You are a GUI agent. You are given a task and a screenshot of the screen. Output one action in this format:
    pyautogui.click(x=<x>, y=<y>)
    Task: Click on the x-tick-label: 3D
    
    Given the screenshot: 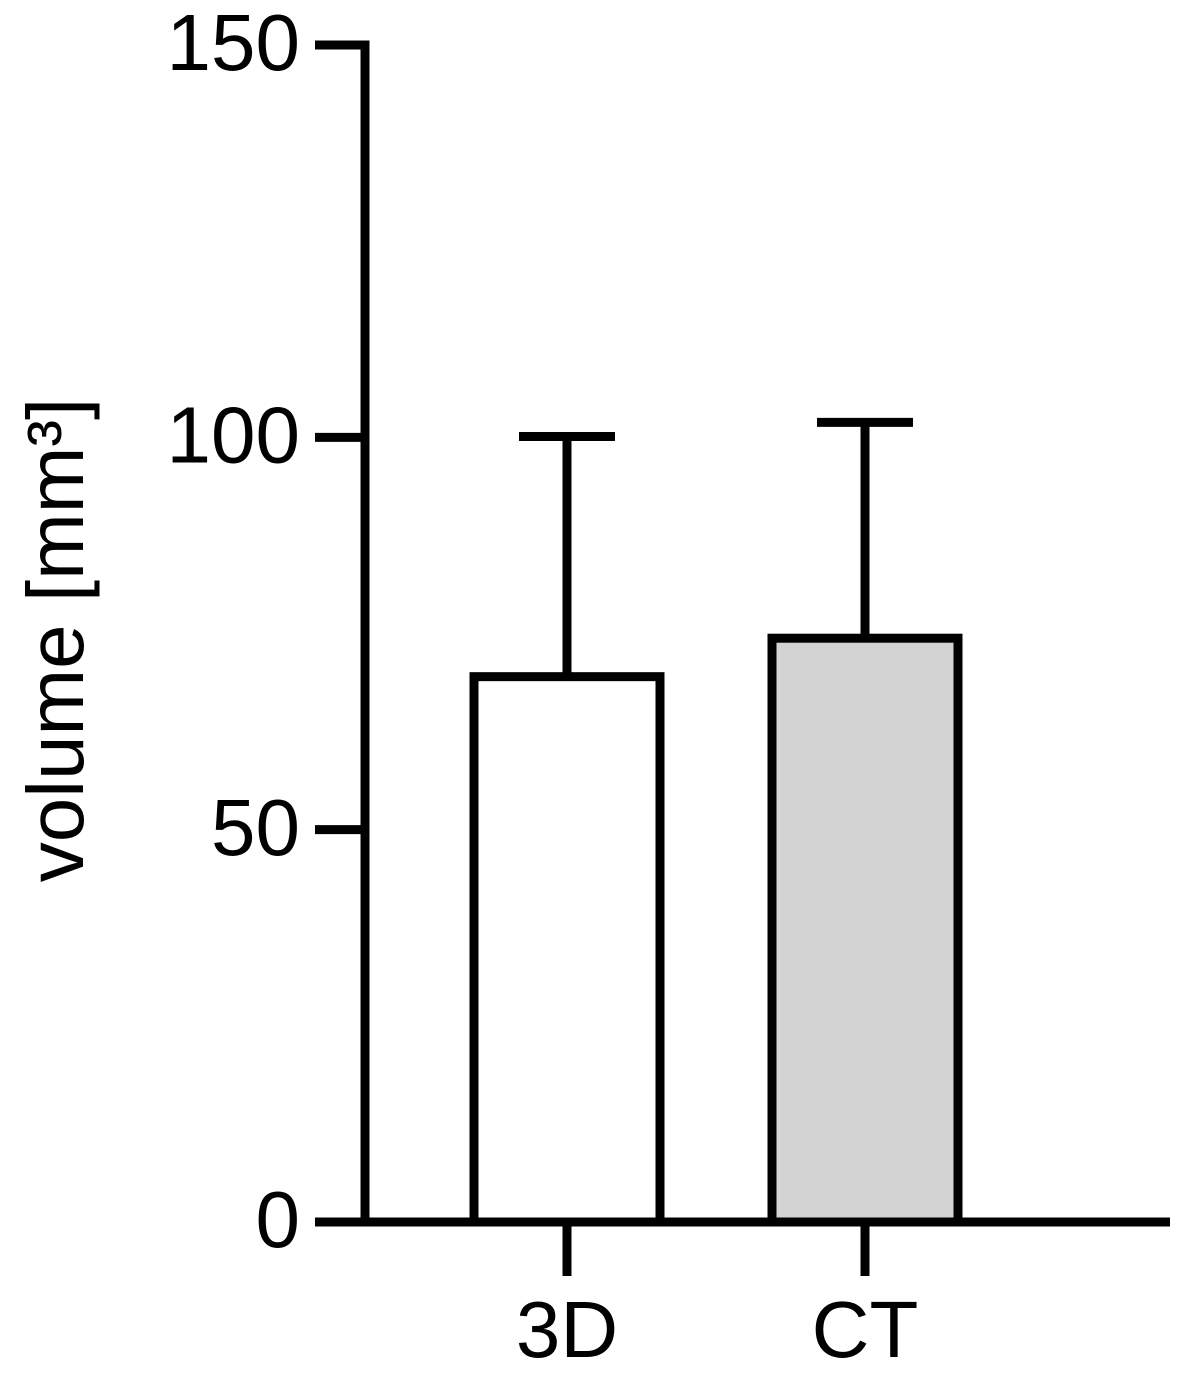 What is the action you would take?
    pyautogui.click(x=567, y=1329)
    